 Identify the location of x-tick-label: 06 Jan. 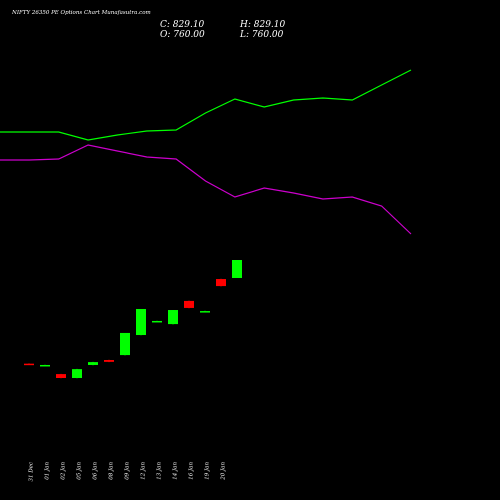
(96, 471).